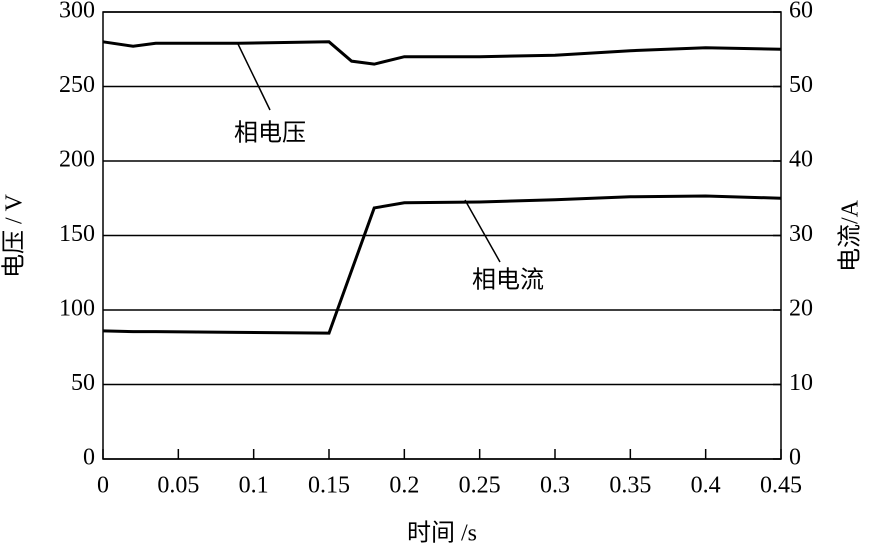 The width and height of the screenshot is (869, 550). Describe the element at coordinates (77, 309) in the screenshot. I see `y-tick-label: 100` at that location.